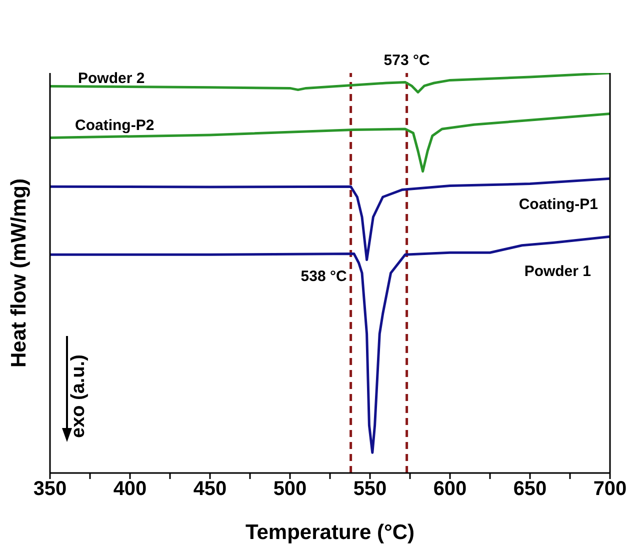 The width and height of the screenshot is (628, 549). What do you see at coordinates (18, 273) in the screenshot?
I see `y-axis-title: Heat flow (mW/mg)` at bounding box center [18, 273].